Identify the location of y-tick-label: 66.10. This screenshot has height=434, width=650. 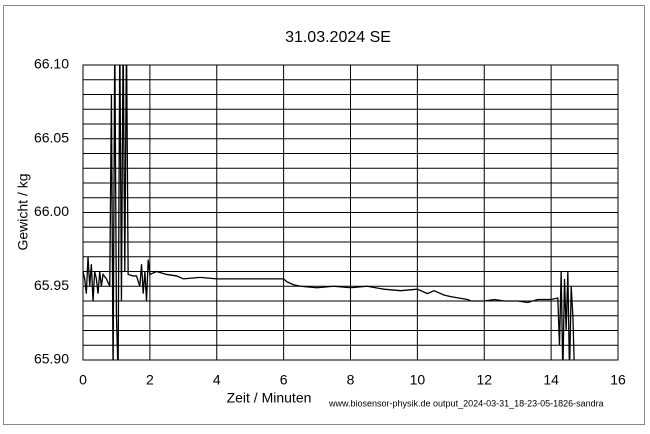
(51, 64).